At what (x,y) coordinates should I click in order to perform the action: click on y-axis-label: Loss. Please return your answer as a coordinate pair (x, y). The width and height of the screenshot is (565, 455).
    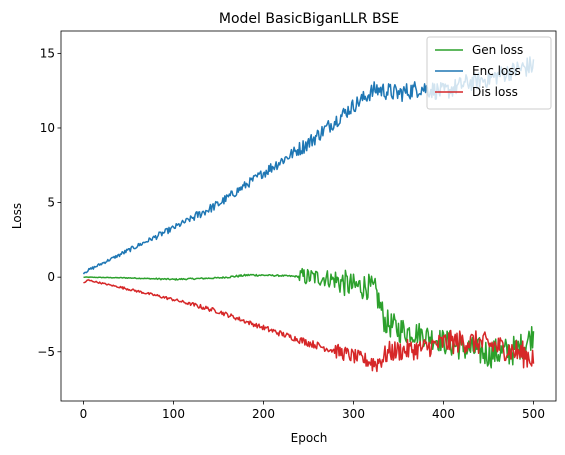
    Looking at the image, I should click on (17, 216).